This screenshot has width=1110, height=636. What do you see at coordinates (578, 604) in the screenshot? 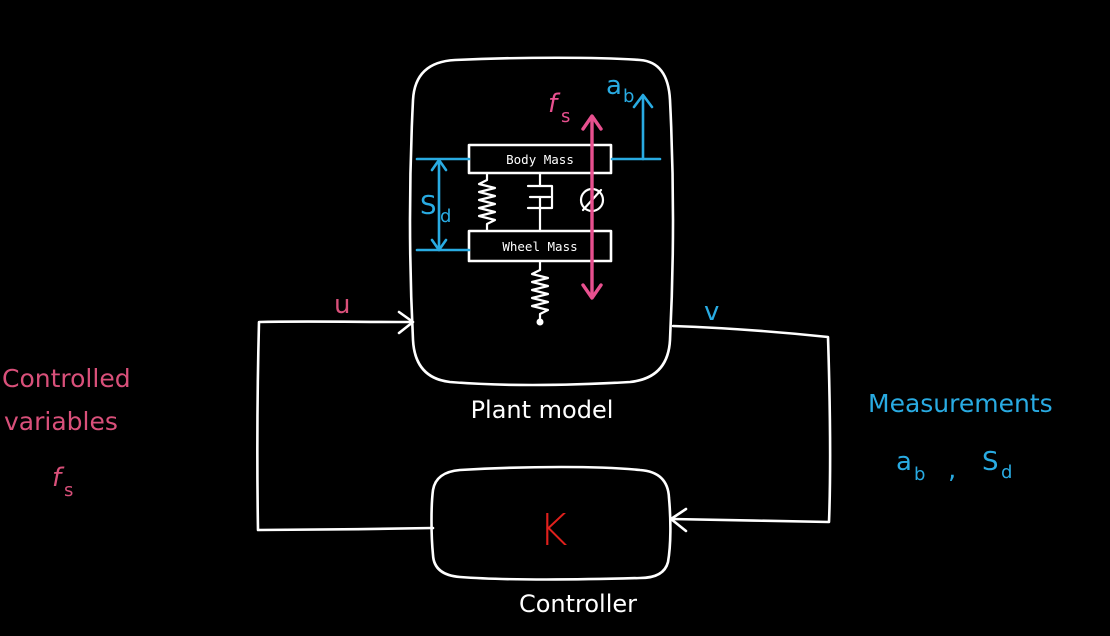
I see `controller-label: Controller` at bounding box center [578, 604].